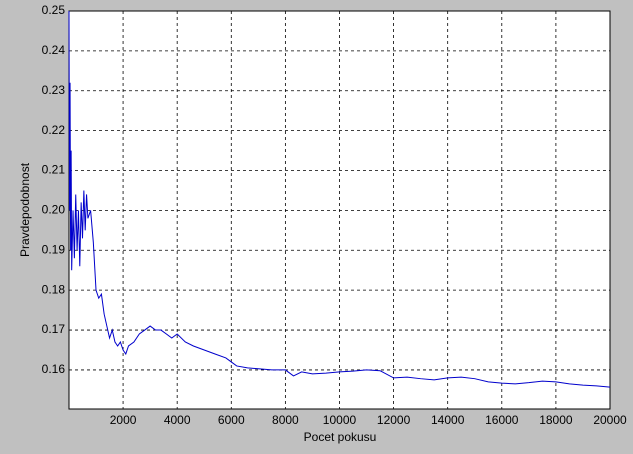 The width and height of the screenshot is (633, 454). Describe the element at coordinates (54, 210) in the screenshot. I see `y-tick-label: 0.20` at that location.